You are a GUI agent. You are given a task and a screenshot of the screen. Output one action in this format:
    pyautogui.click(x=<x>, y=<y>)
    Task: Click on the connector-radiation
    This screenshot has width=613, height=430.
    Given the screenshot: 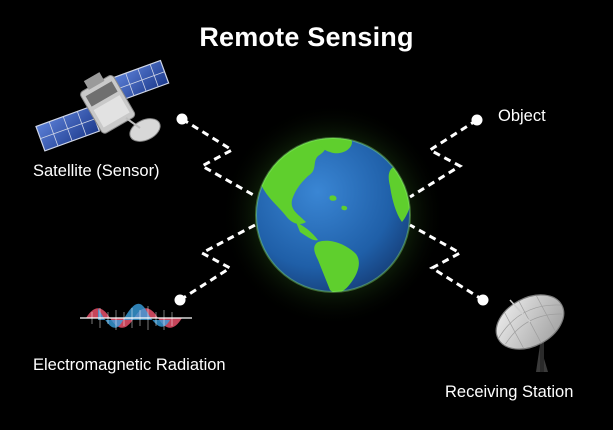 What is the action you would take?
    pyautogui.click(x=217, y=262)
    